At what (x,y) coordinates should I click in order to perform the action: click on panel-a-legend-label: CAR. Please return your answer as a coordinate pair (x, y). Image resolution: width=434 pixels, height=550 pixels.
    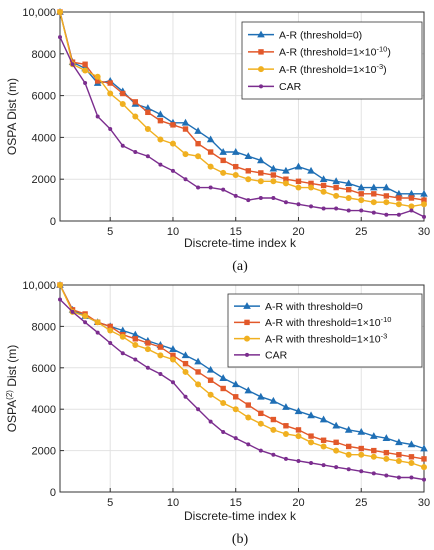
    Looking at the image, I should click on (290, 87).